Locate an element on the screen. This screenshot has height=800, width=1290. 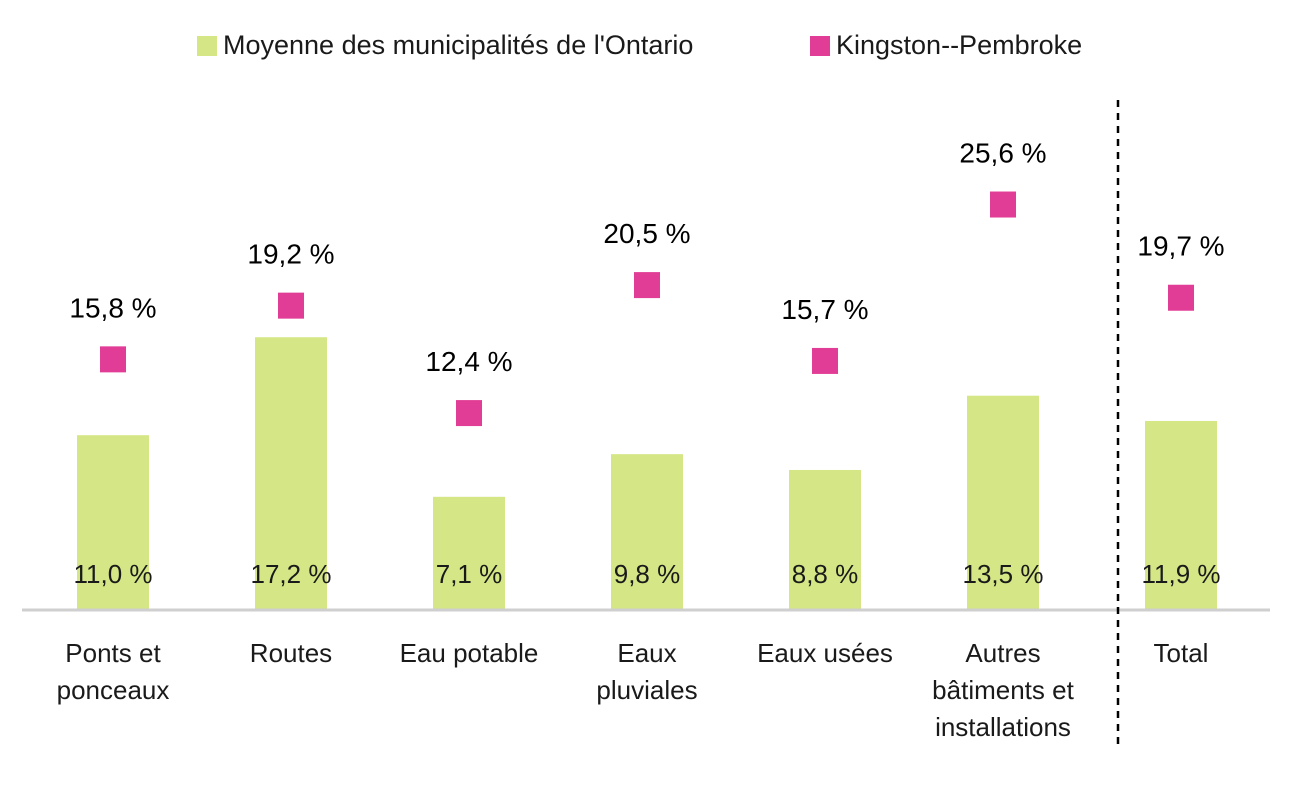
marker-value-label-5: 15,7 % is located at coordinates (824, 309).